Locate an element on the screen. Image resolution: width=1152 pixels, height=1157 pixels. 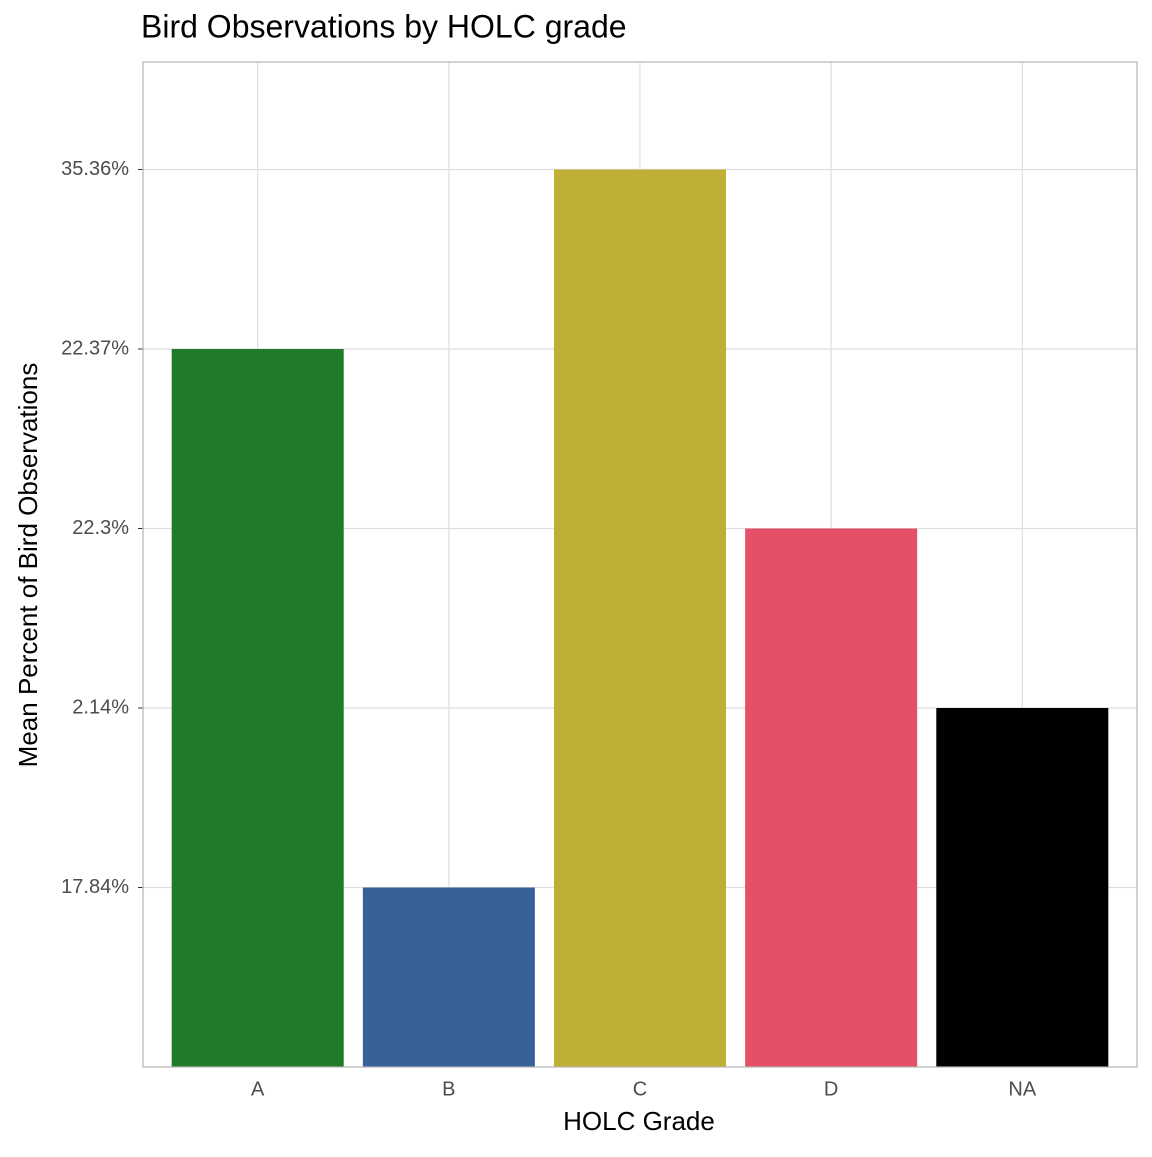
y-tick-label: 22.3% is located at coordinates (100, 528).